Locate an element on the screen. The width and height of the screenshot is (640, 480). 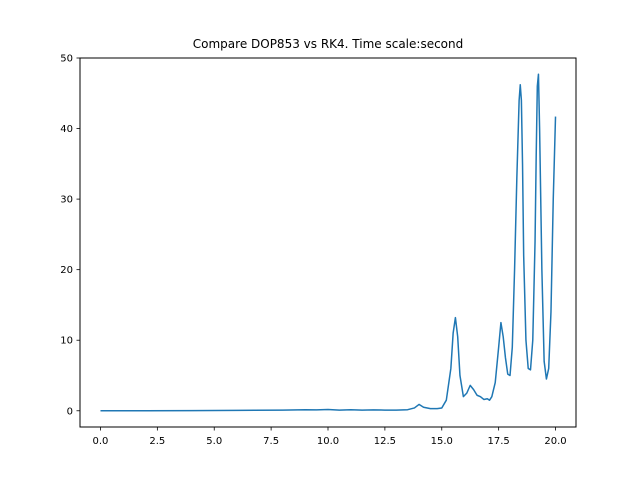
x-tick-label: 2.5 is located at coordinates (157, 441).